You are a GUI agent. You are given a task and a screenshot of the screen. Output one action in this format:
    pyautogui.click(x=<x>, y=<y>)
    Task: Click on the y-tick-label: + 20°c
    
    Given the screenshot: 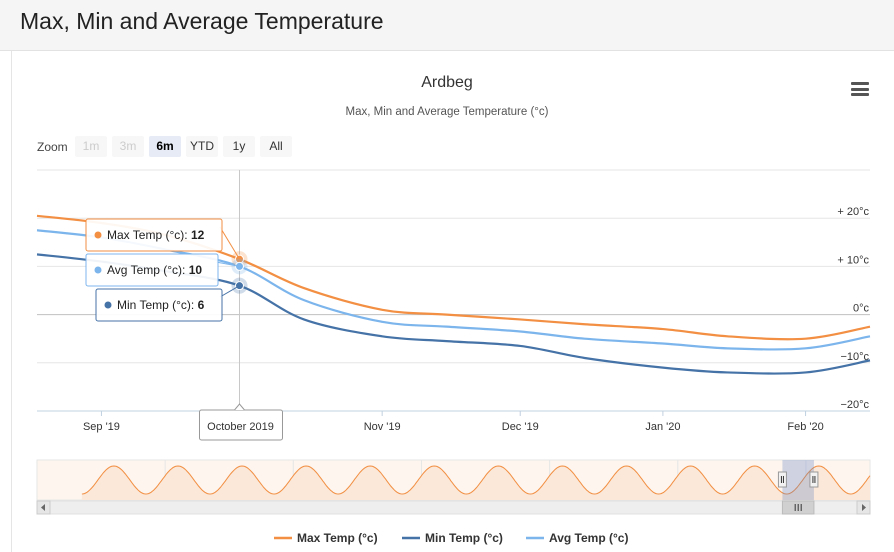 What is the action you would take?
    pyautogui.click(x=853, y=212)
    